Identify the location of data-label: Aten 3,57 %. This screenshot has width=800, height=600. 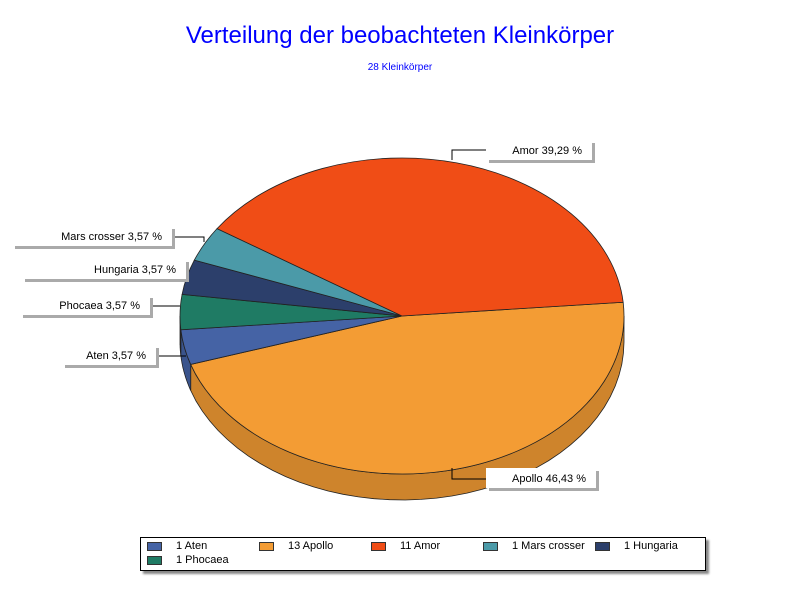
(116, 356).